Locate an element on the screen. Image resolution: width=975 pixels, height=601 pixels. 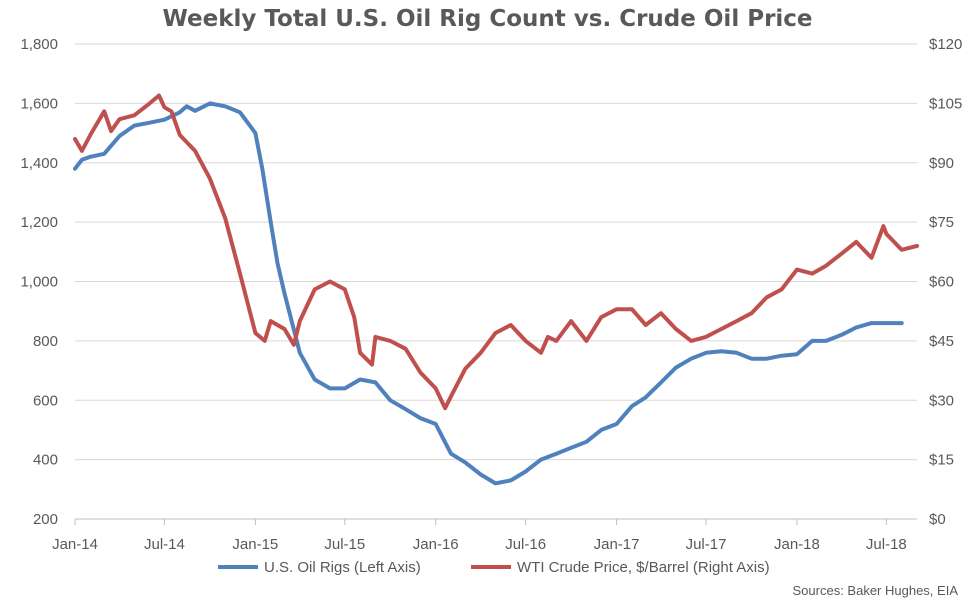
y-right-tick-label: $75 is located at coordinates (941, 222).